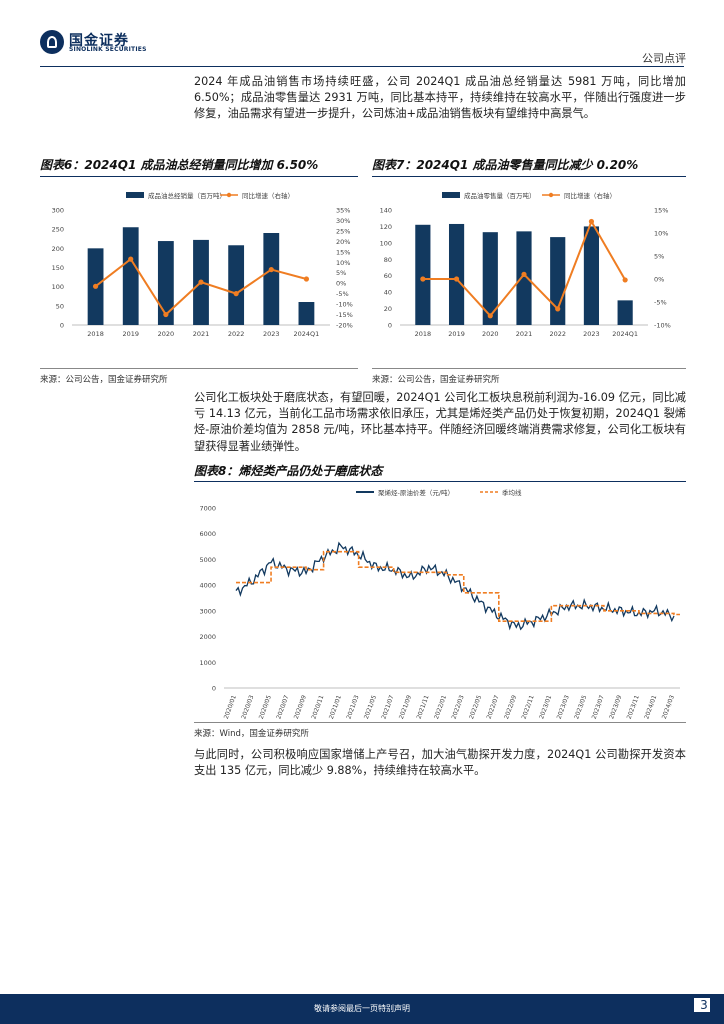 The image size is (724, 1024). I want to click on x-tick-label: 2020/07, so click(282, 707).